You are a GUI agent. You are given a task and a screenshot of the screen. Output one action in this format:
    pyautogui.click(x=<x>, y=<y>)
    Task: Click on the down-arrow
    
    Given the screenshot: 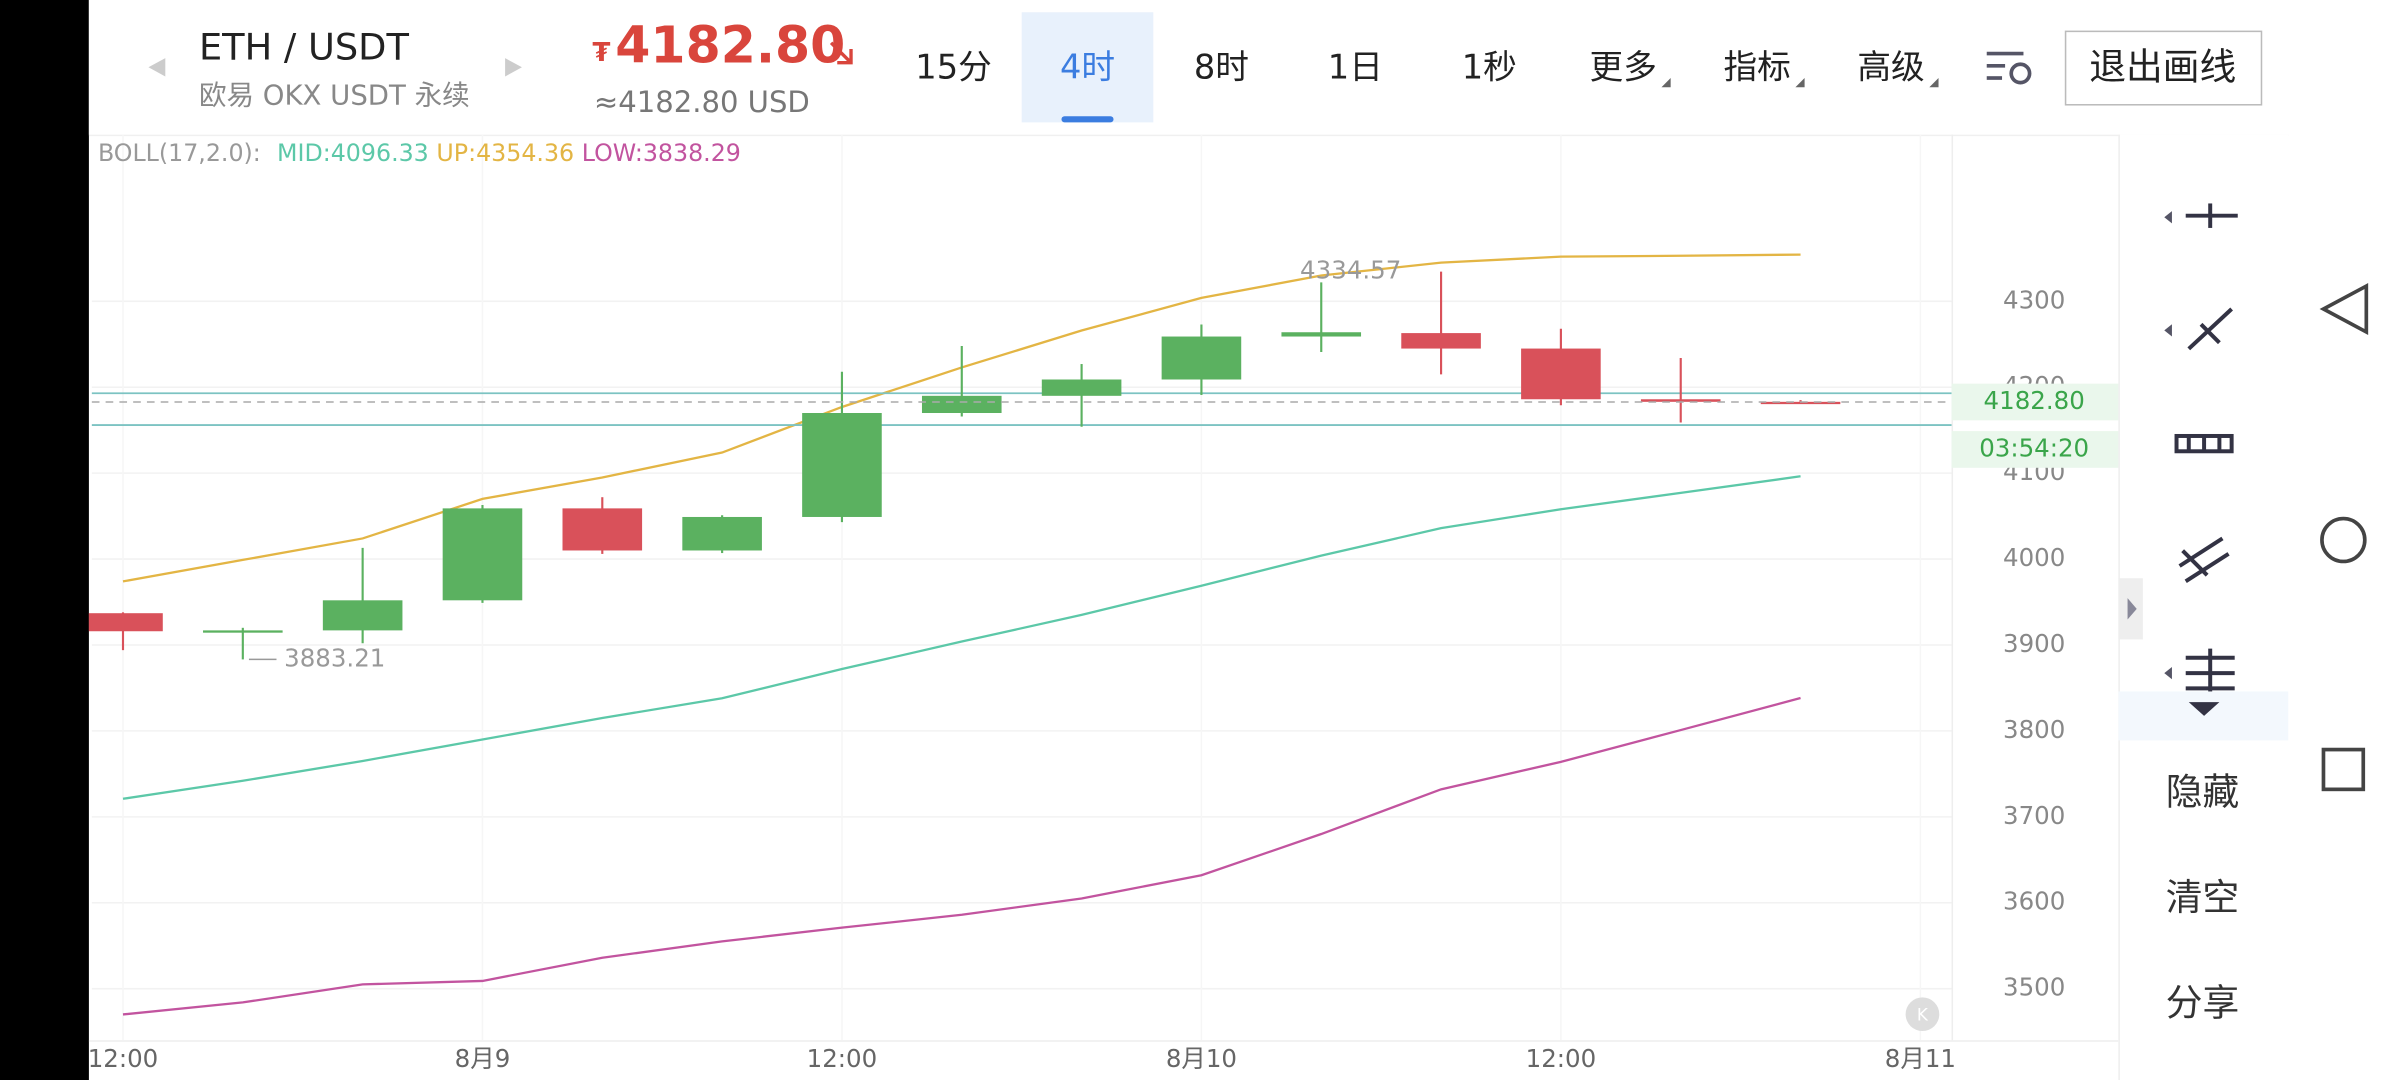 What is the action you would take?
    pyautogui.click(x=841, y=53)
    